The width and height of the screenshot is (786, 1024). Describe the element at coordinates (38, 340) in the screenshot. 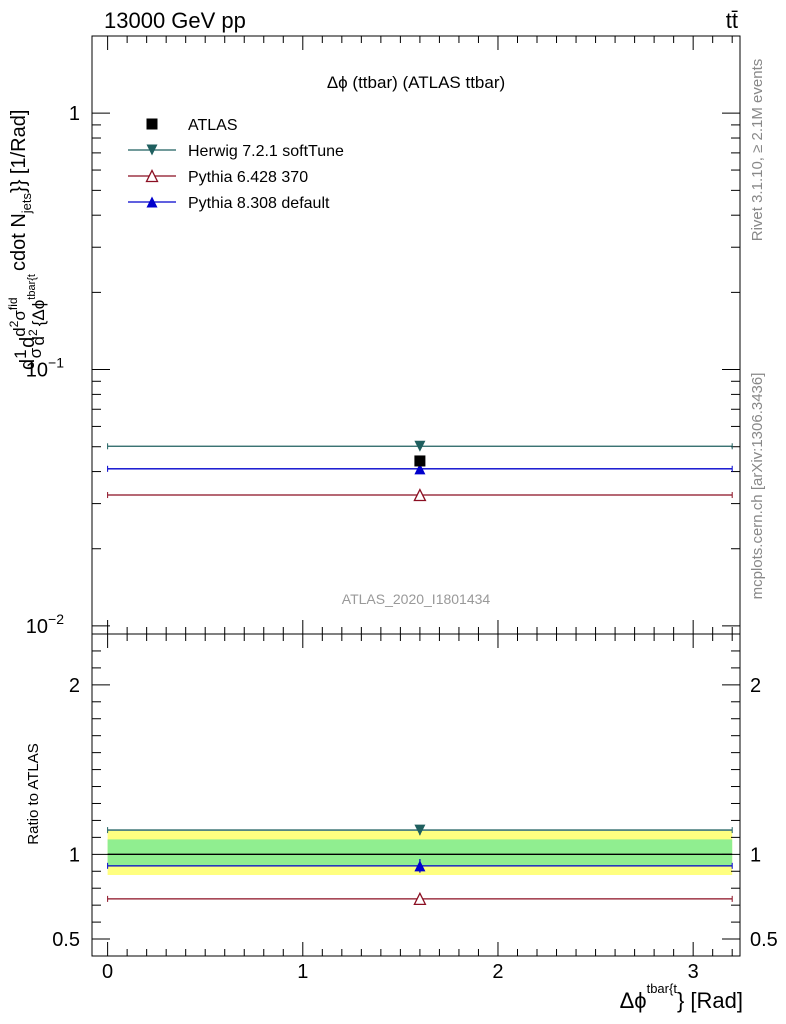

I see `ylabel-dsq-den: d` at that location.